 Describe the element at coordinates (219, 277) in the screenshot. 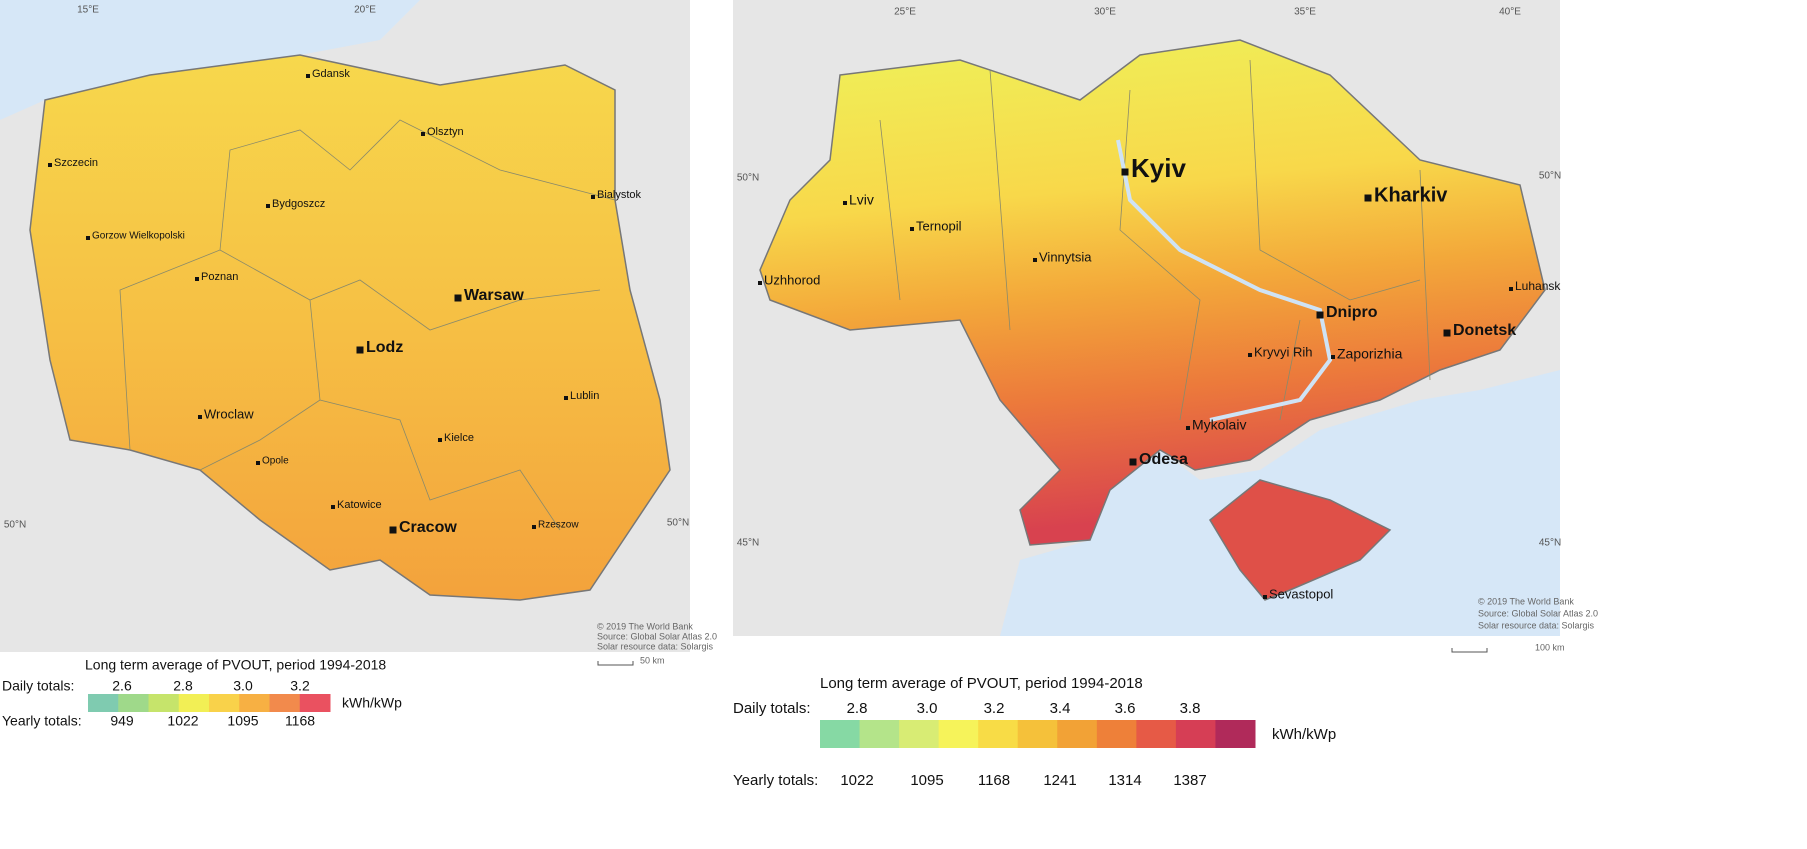

I see `city-label: Poznan` at that location.